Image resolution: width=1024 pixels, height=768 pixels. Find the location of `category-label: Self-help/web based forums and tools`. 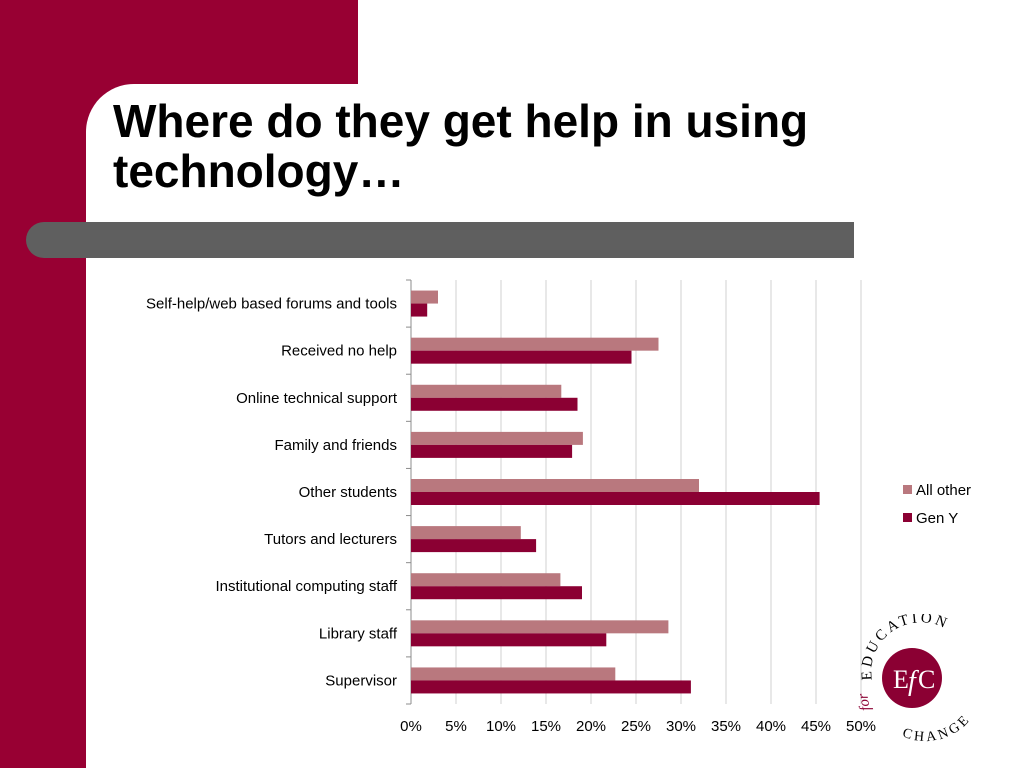

category-label: Self-help/web based forums and tools is located at coordinates (271, 304).